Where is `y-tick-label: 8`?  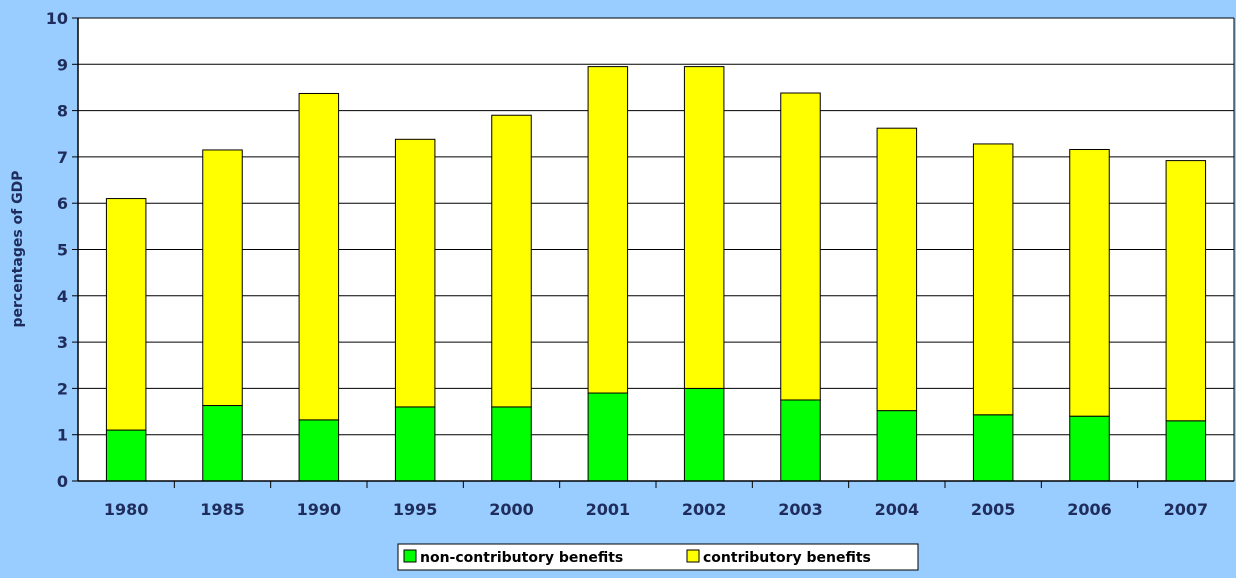
y-tick-label: 8 is located at coordinates (62, 111).